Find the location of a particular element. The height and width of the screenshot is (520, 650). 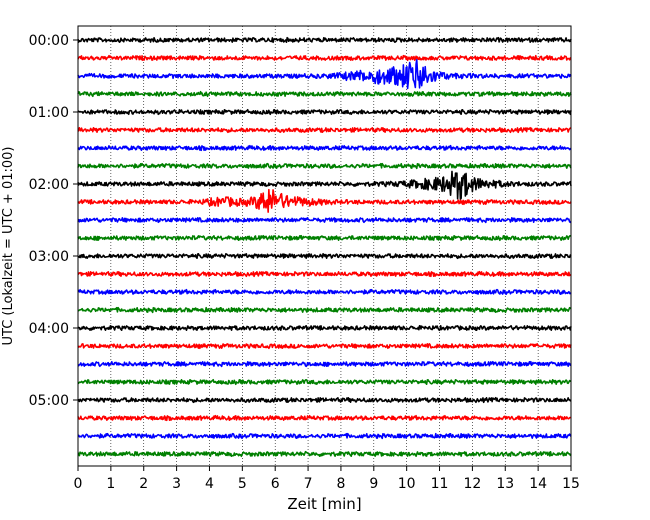

y-tick-label: 02:00 is located at coordinates (49, 185).